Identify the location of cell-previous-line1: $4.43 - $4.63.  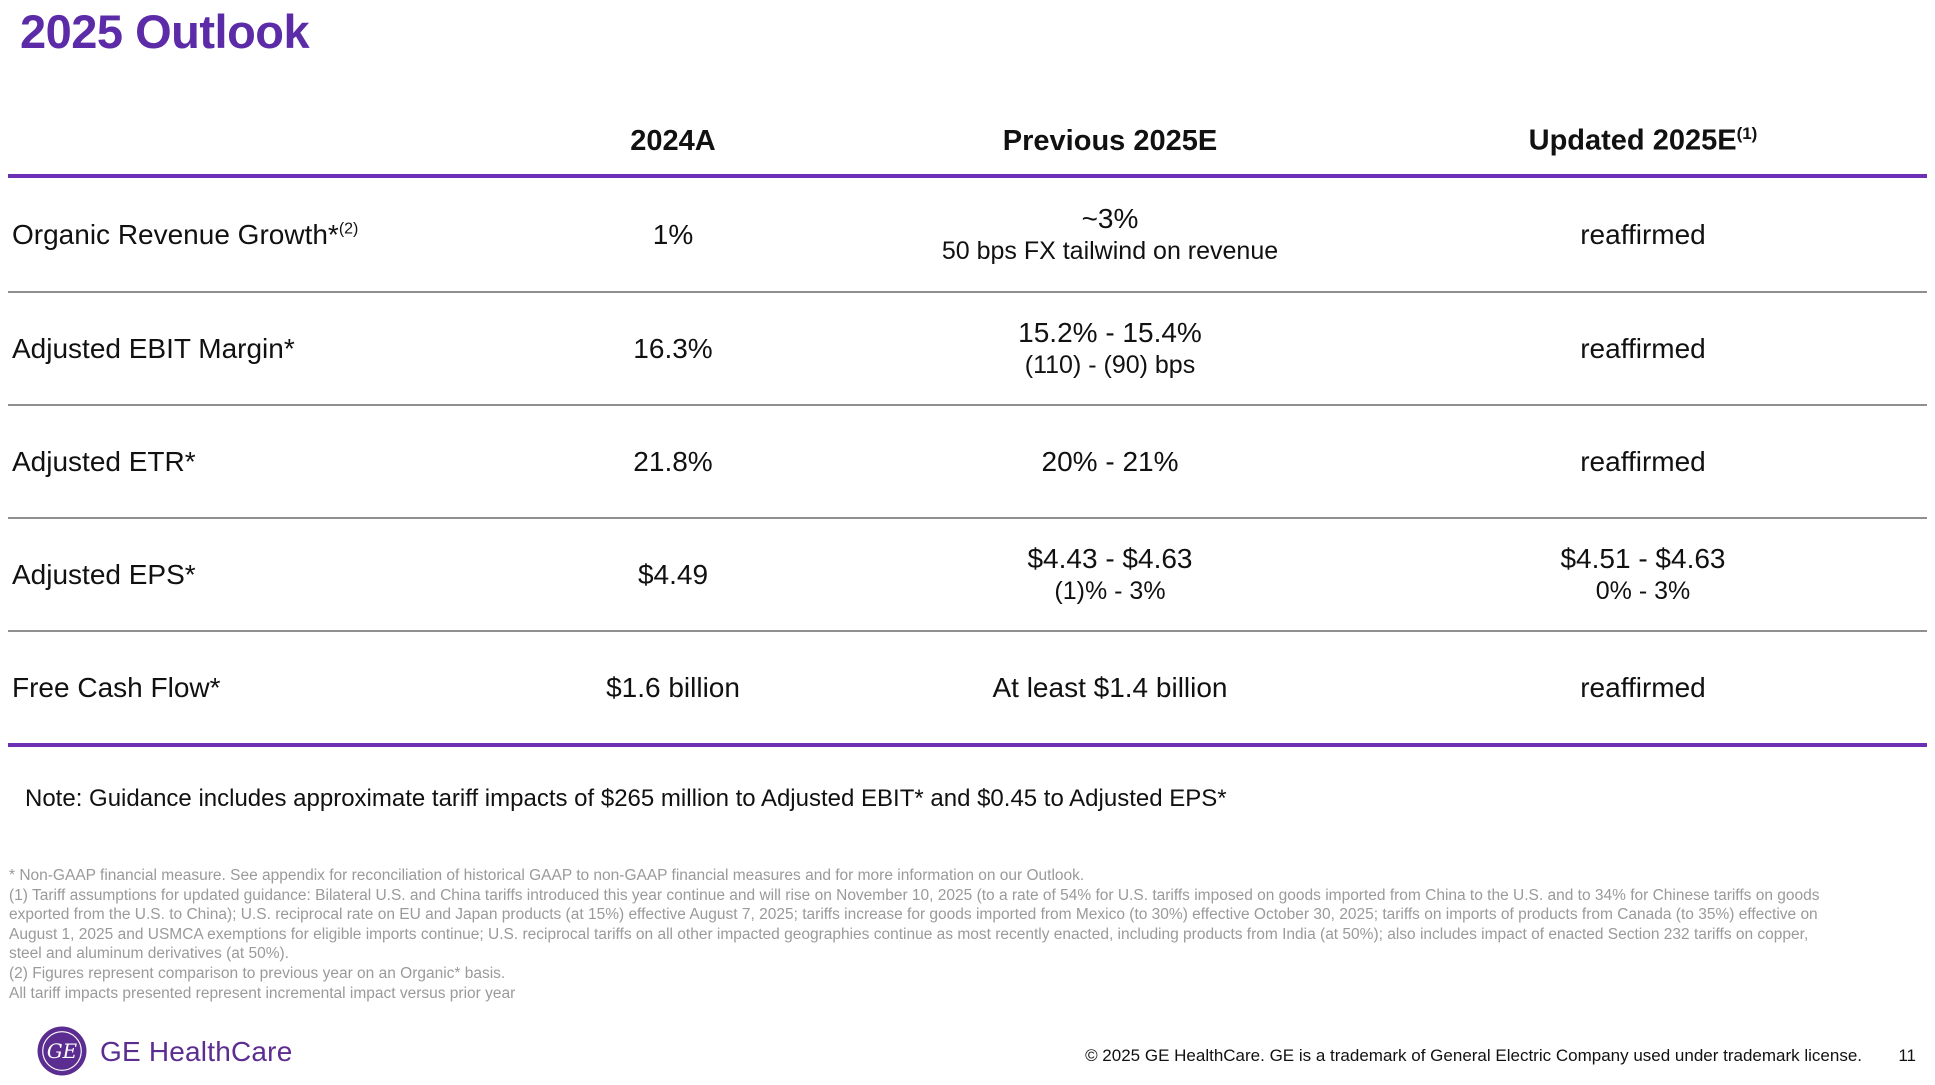
(1110, 558).